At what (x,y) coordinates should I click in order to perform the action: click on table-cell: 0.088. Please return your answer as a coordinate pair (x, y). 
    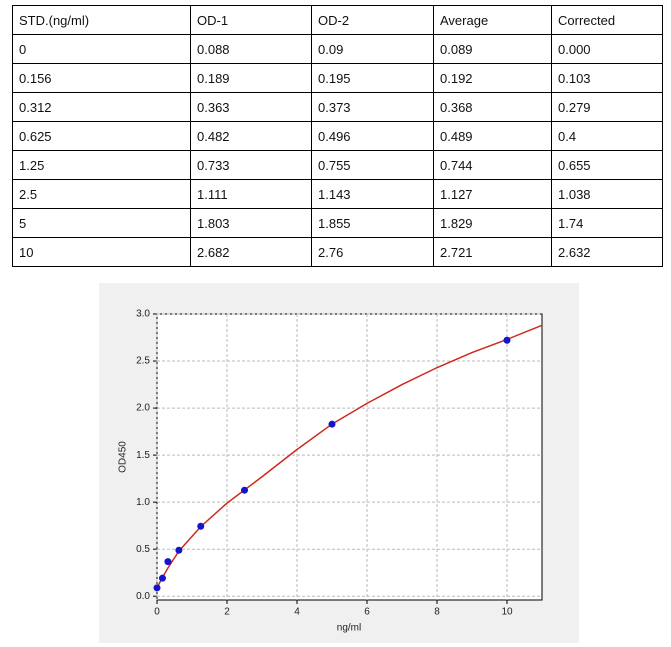
    Looking at the image, I should click on (251, 49).